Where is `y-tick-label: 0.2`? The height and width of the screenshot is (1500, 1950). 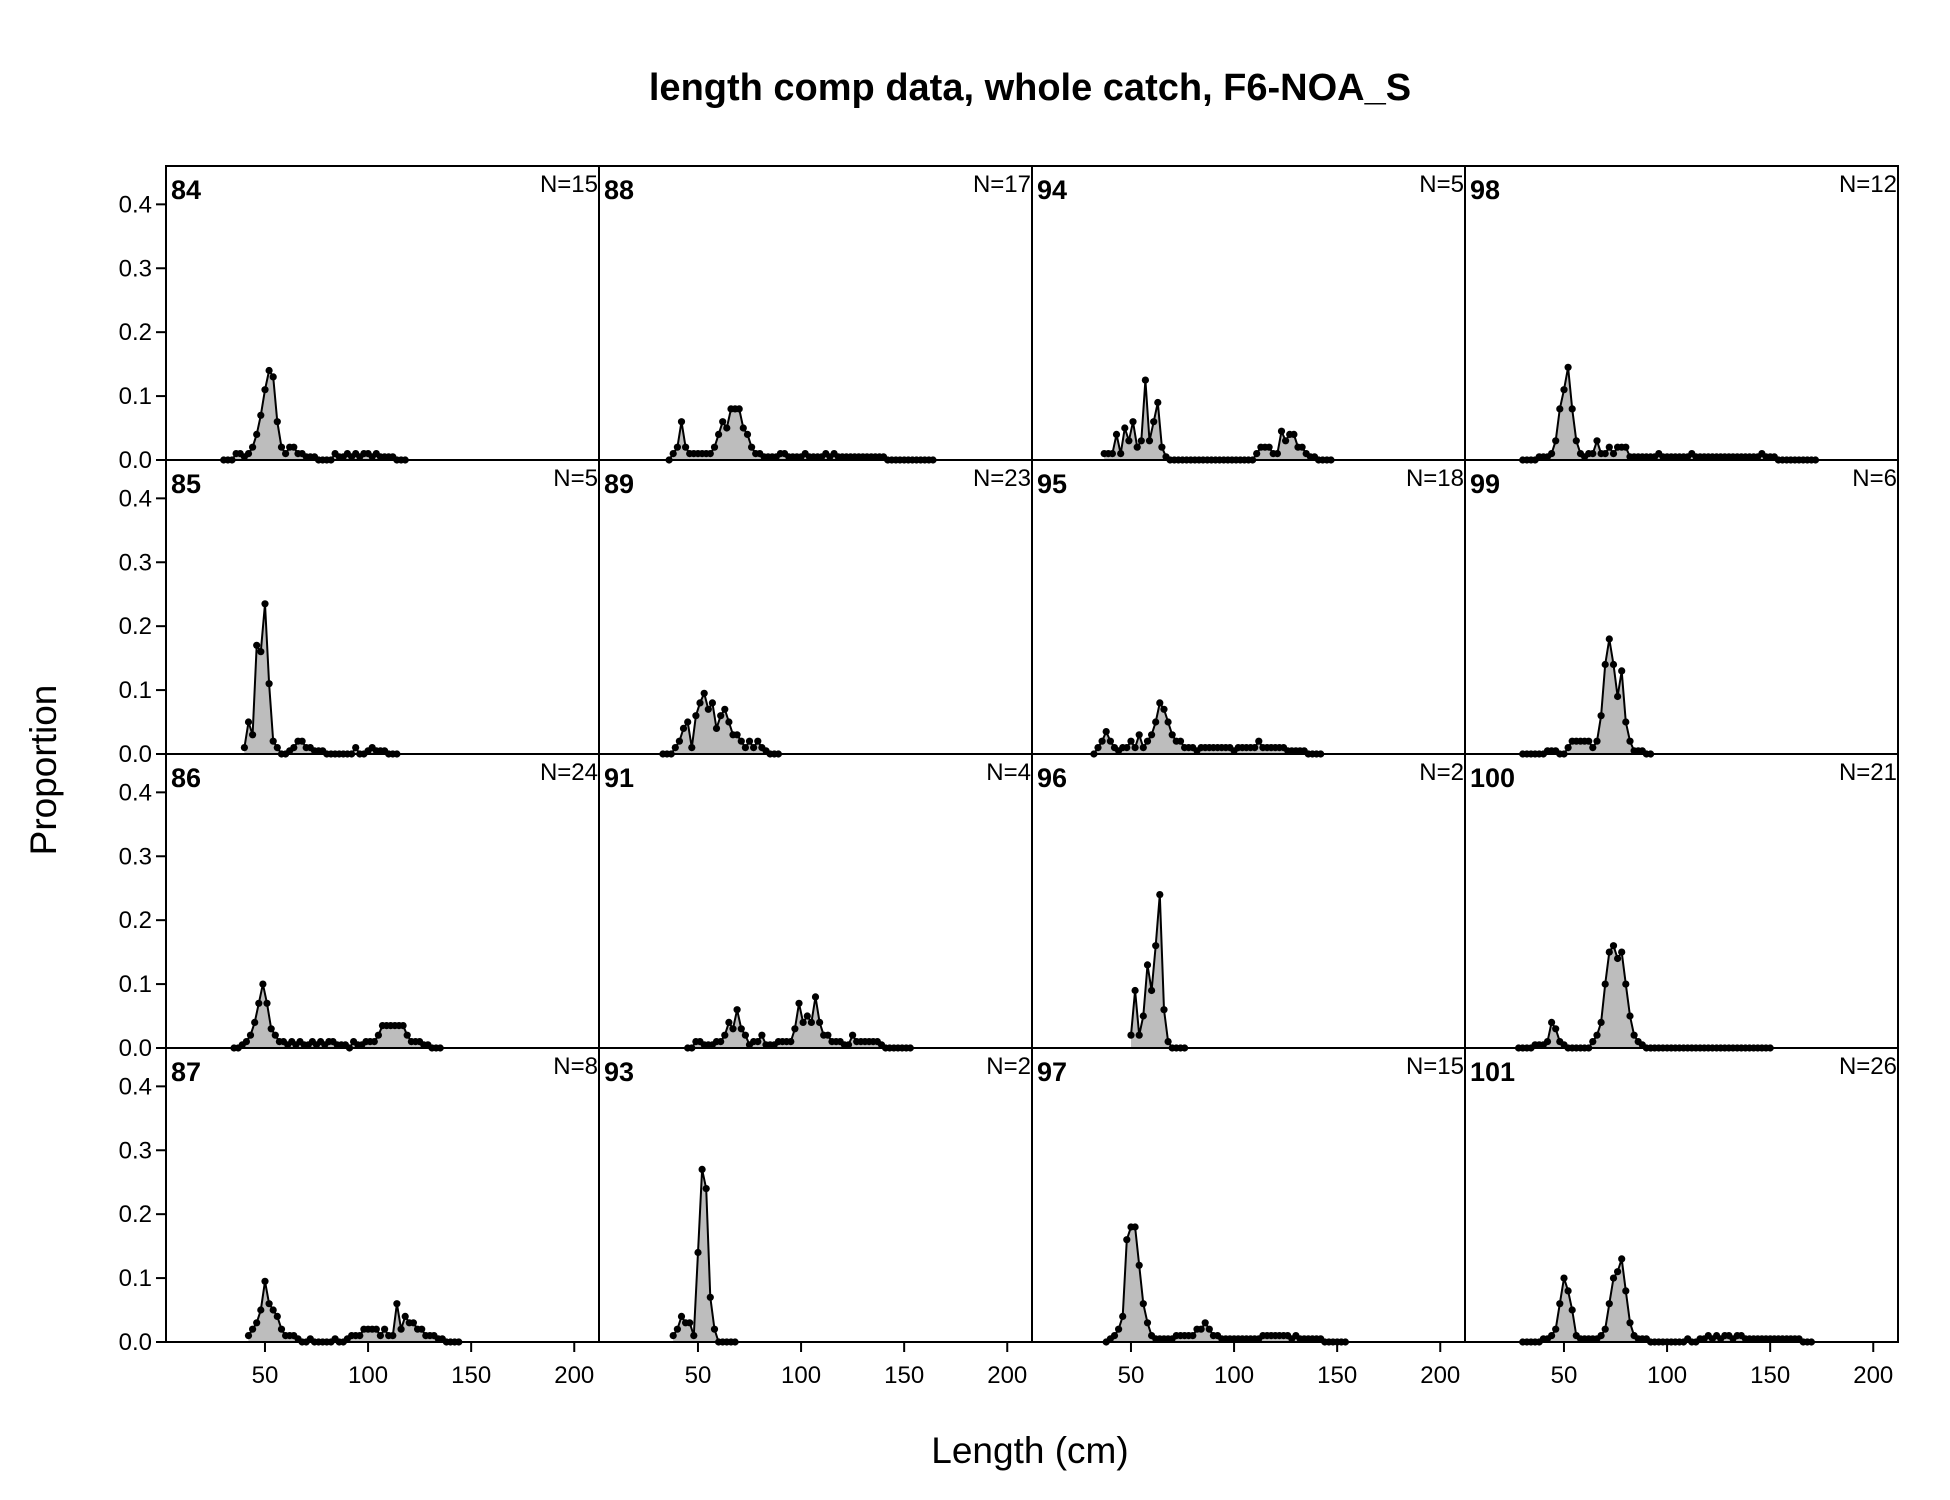 y-tick-label: 0.2 is located at coordinates (135, 1214).